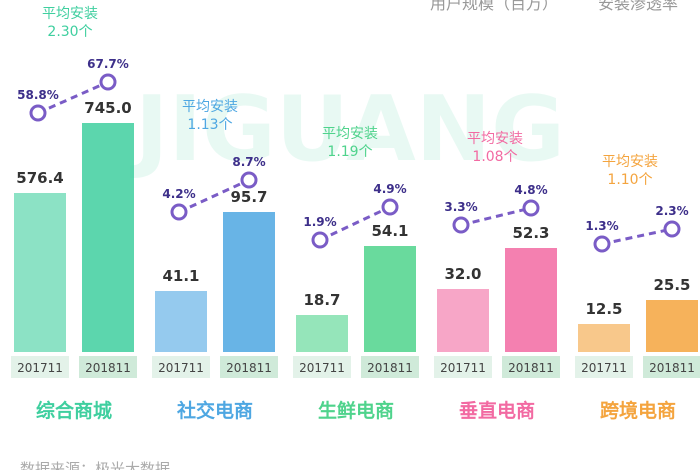  What do you see at coordinates (530, 190) in the screenshot?
I see `penetration-label: 4.8%` at bounding box center [530, 190].